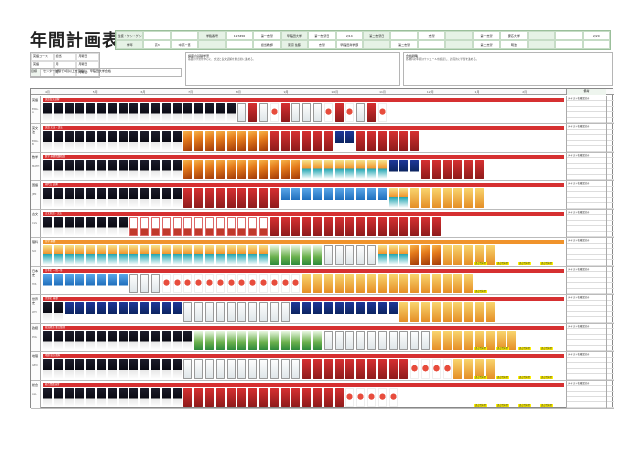 This screenshot has width=640, height=452. What do you see at coordinates (524, 377) in the screenshot?
I see `exam-practice-tag: 過去問演習` at bounding box center [524, 377].